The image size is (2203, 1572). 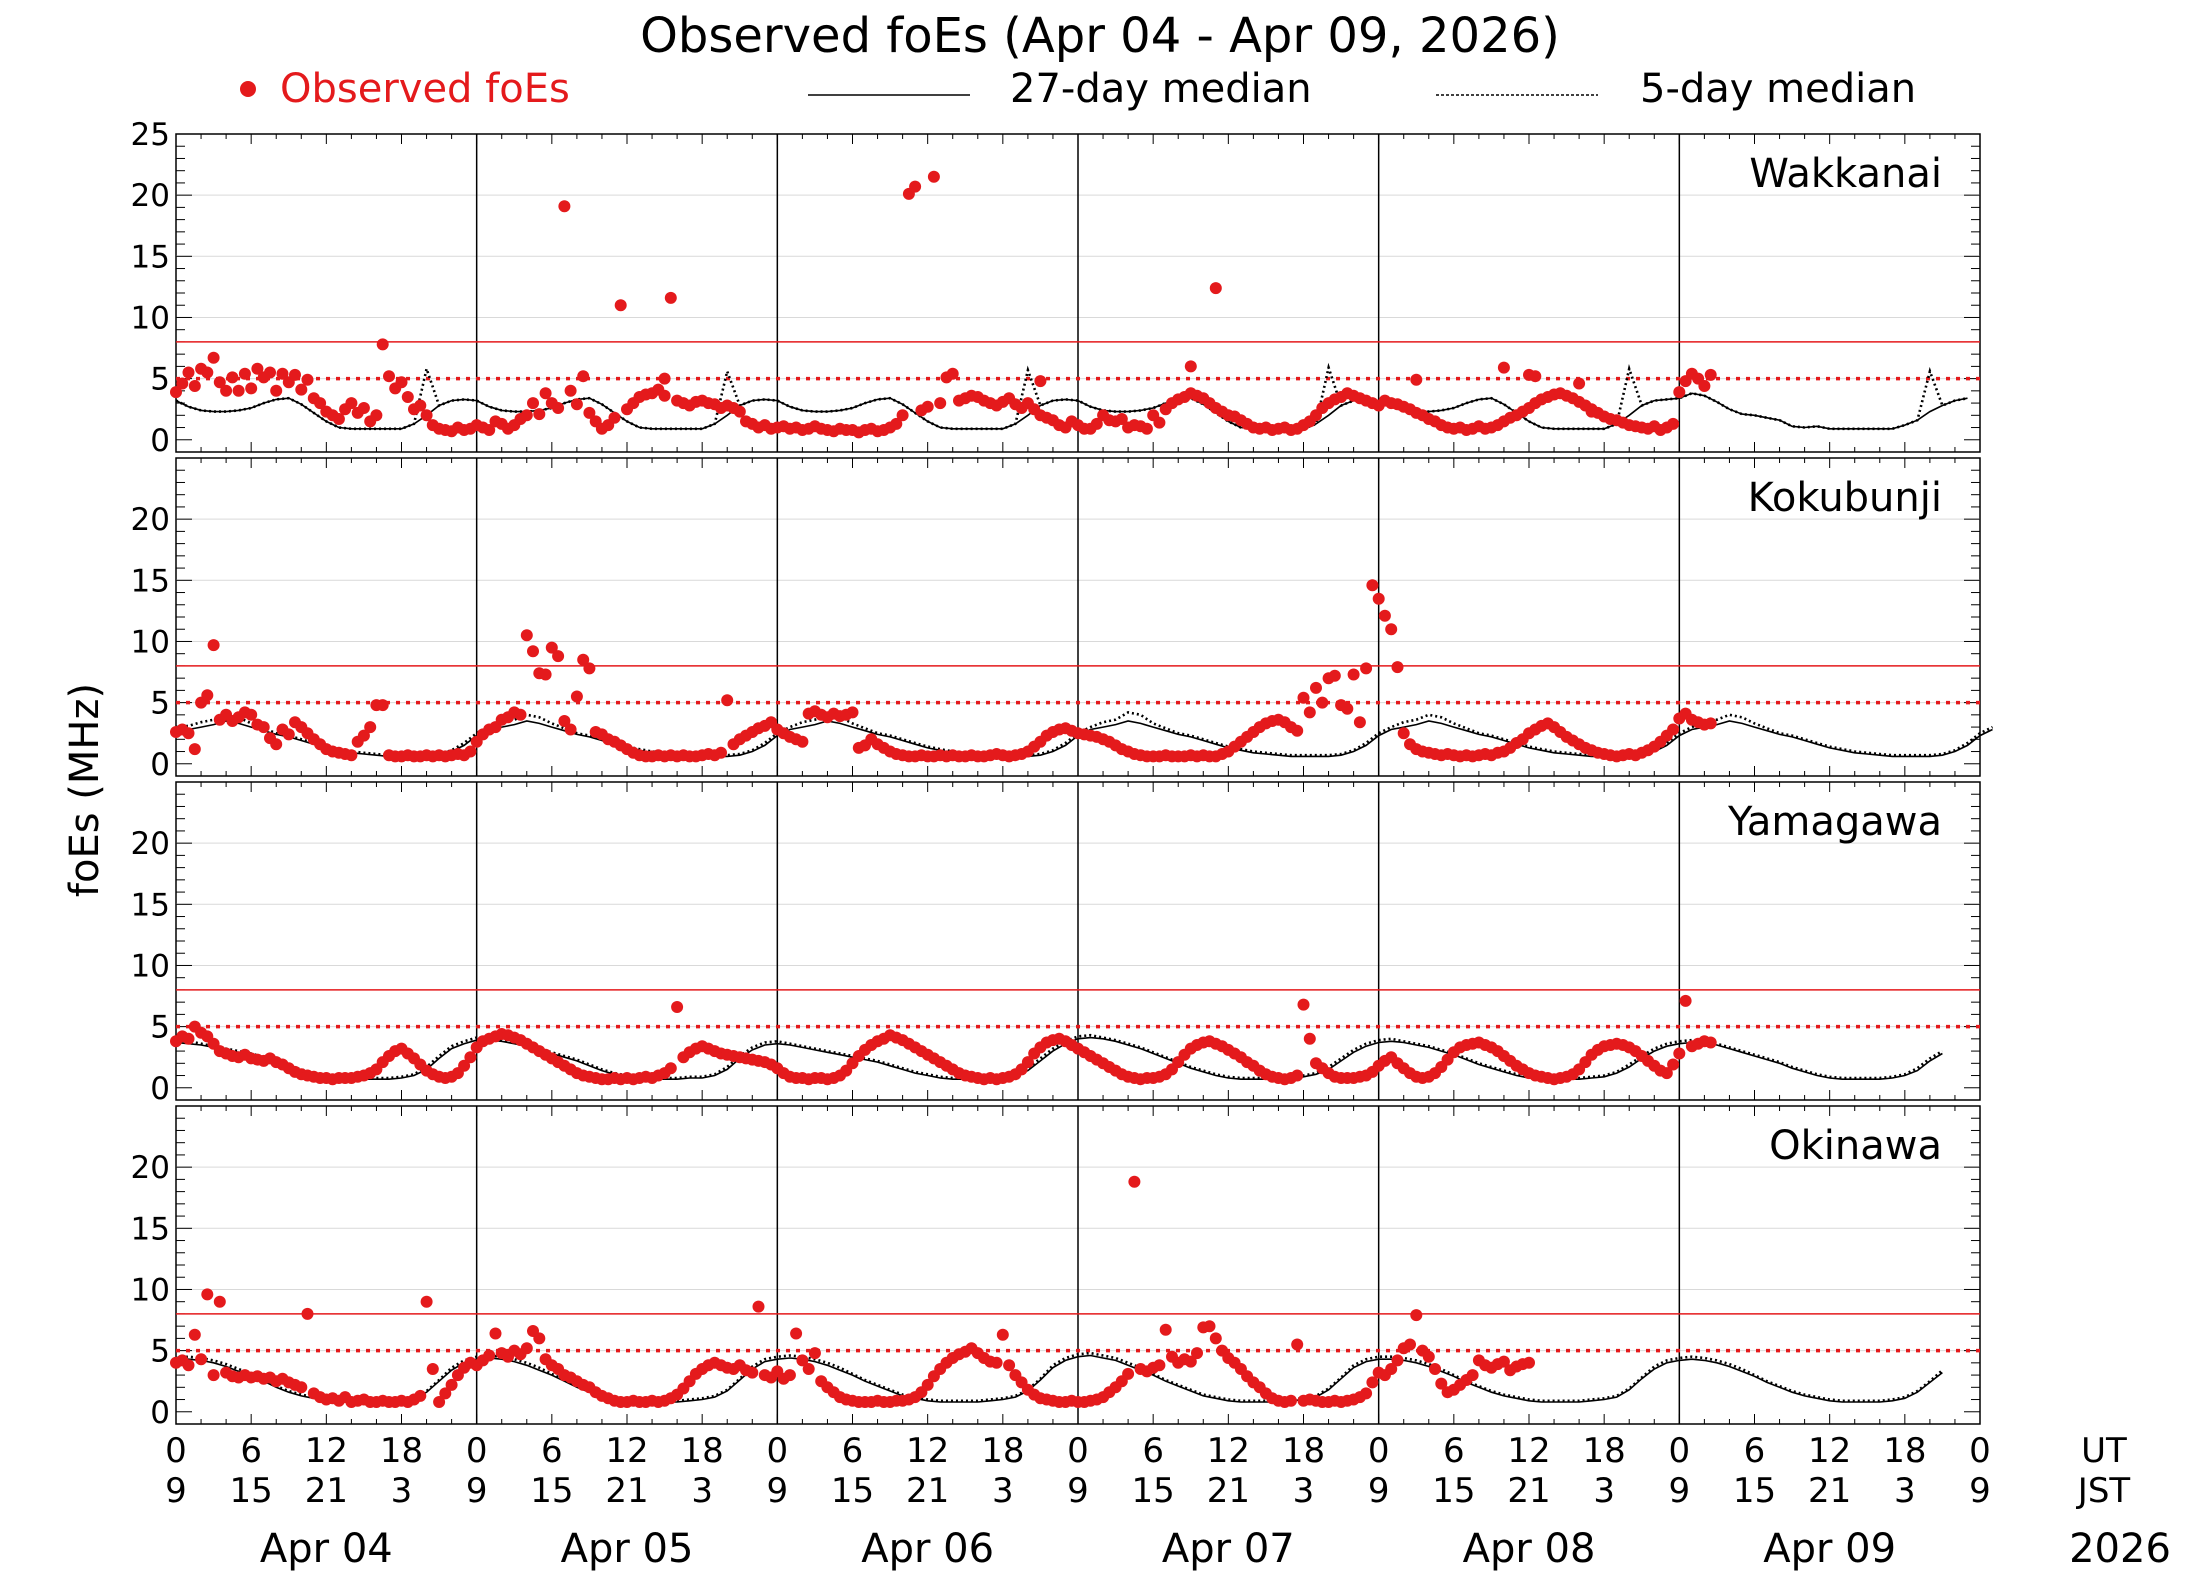 I want to click on day-label: Apr 05, so click(x=627, y=1549).